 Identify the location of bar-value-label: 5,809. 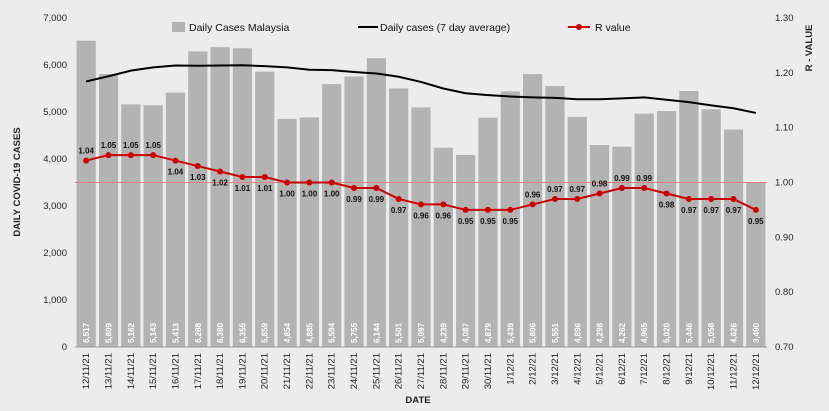
(108, 332).